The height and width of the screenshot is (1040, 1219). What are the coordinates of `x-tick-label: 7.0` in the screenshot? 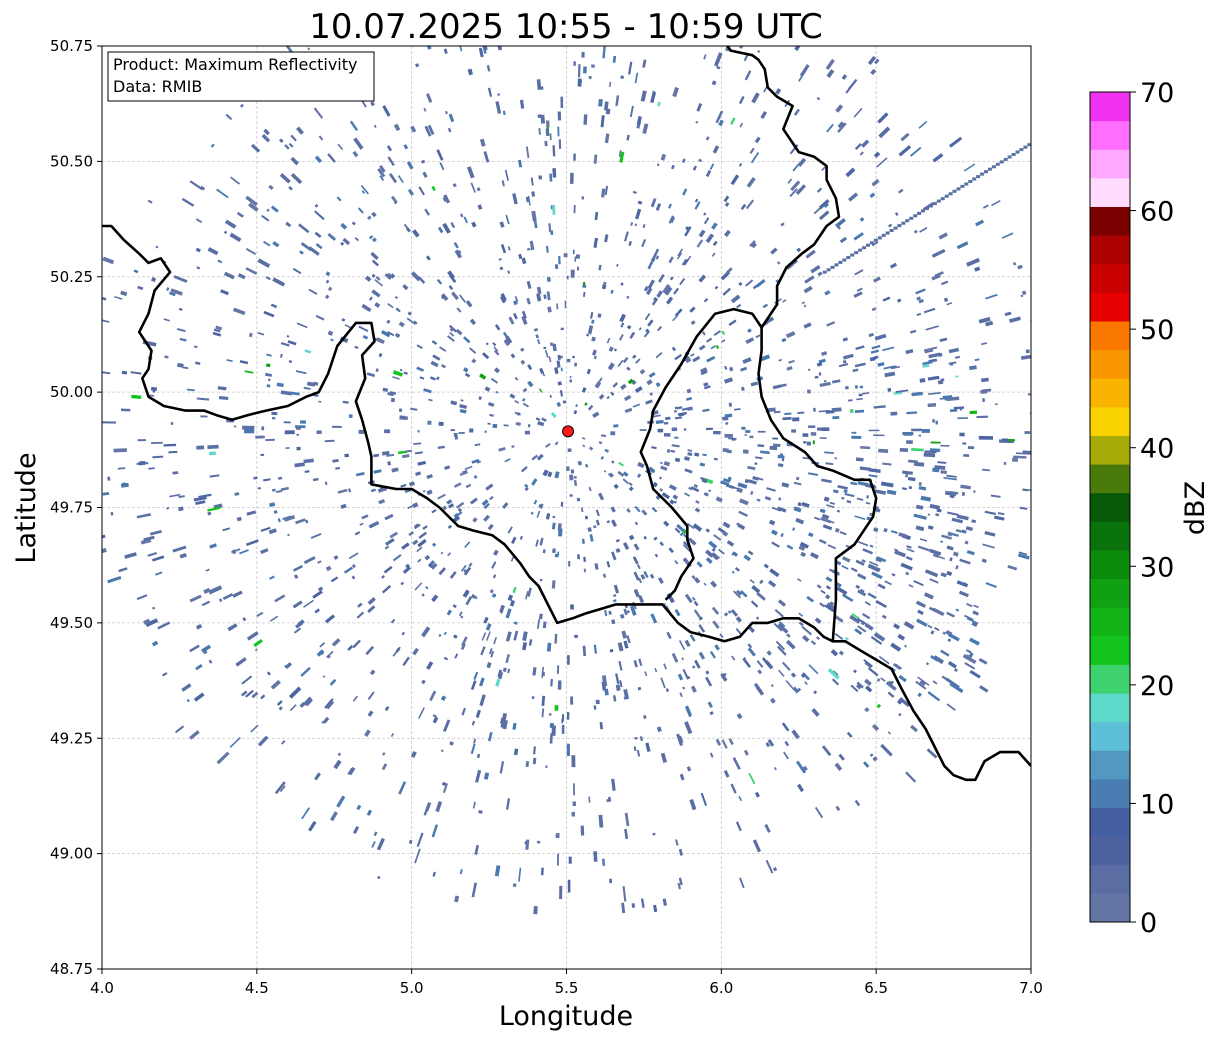 It's located at (1031, 988).